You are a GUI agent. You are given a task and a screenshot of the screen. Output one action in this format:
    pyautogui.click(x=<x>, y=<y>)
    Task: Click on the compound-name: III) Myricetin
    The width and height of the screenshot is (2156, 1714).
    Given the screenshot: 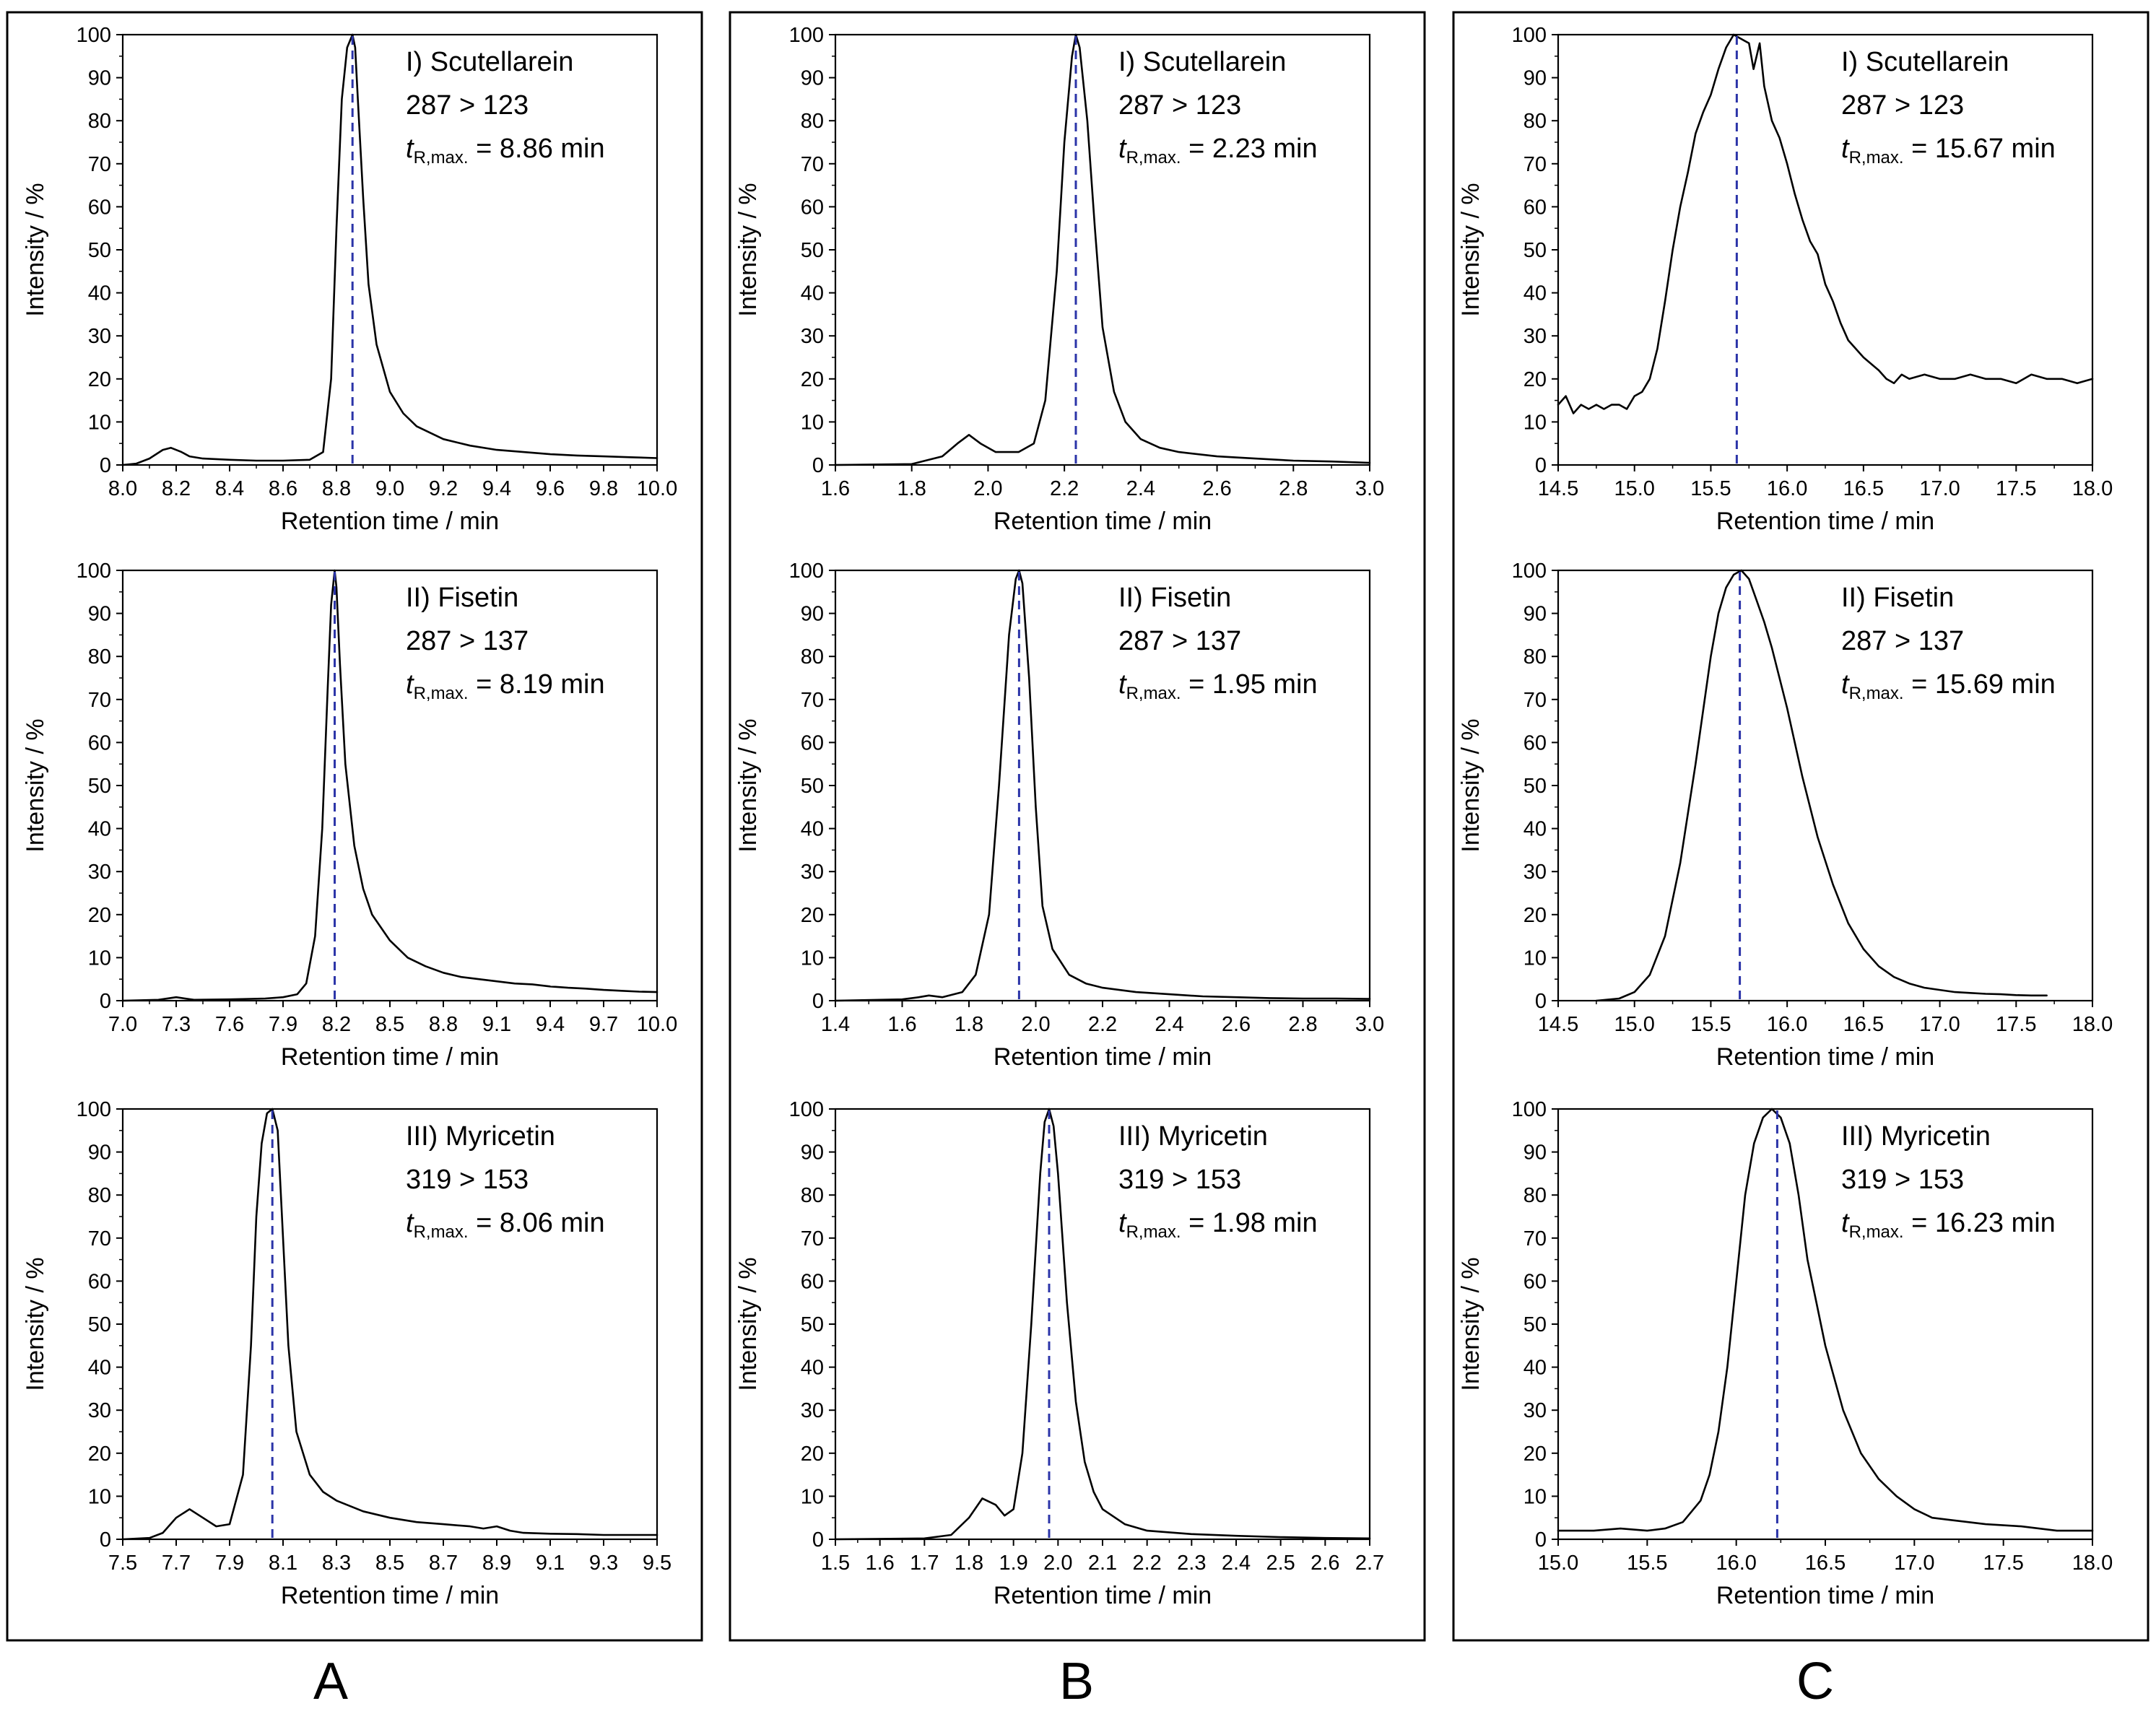 What is the action you would take?
    pyautogui.click(x=481, y=1136)
    